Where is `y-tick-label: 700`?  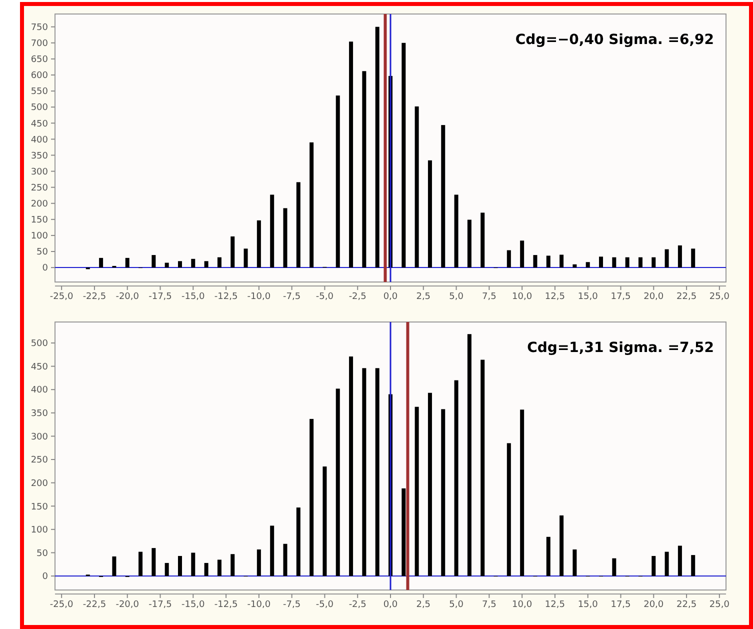
y-tick-label: 700 is located at coordinates (39, 44).